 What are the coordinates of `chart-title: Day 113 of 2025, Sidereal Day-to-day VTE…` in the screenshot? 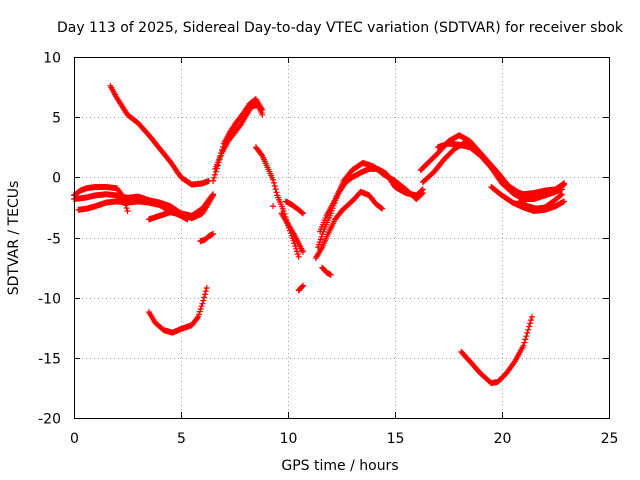 It's located at (340, 28).